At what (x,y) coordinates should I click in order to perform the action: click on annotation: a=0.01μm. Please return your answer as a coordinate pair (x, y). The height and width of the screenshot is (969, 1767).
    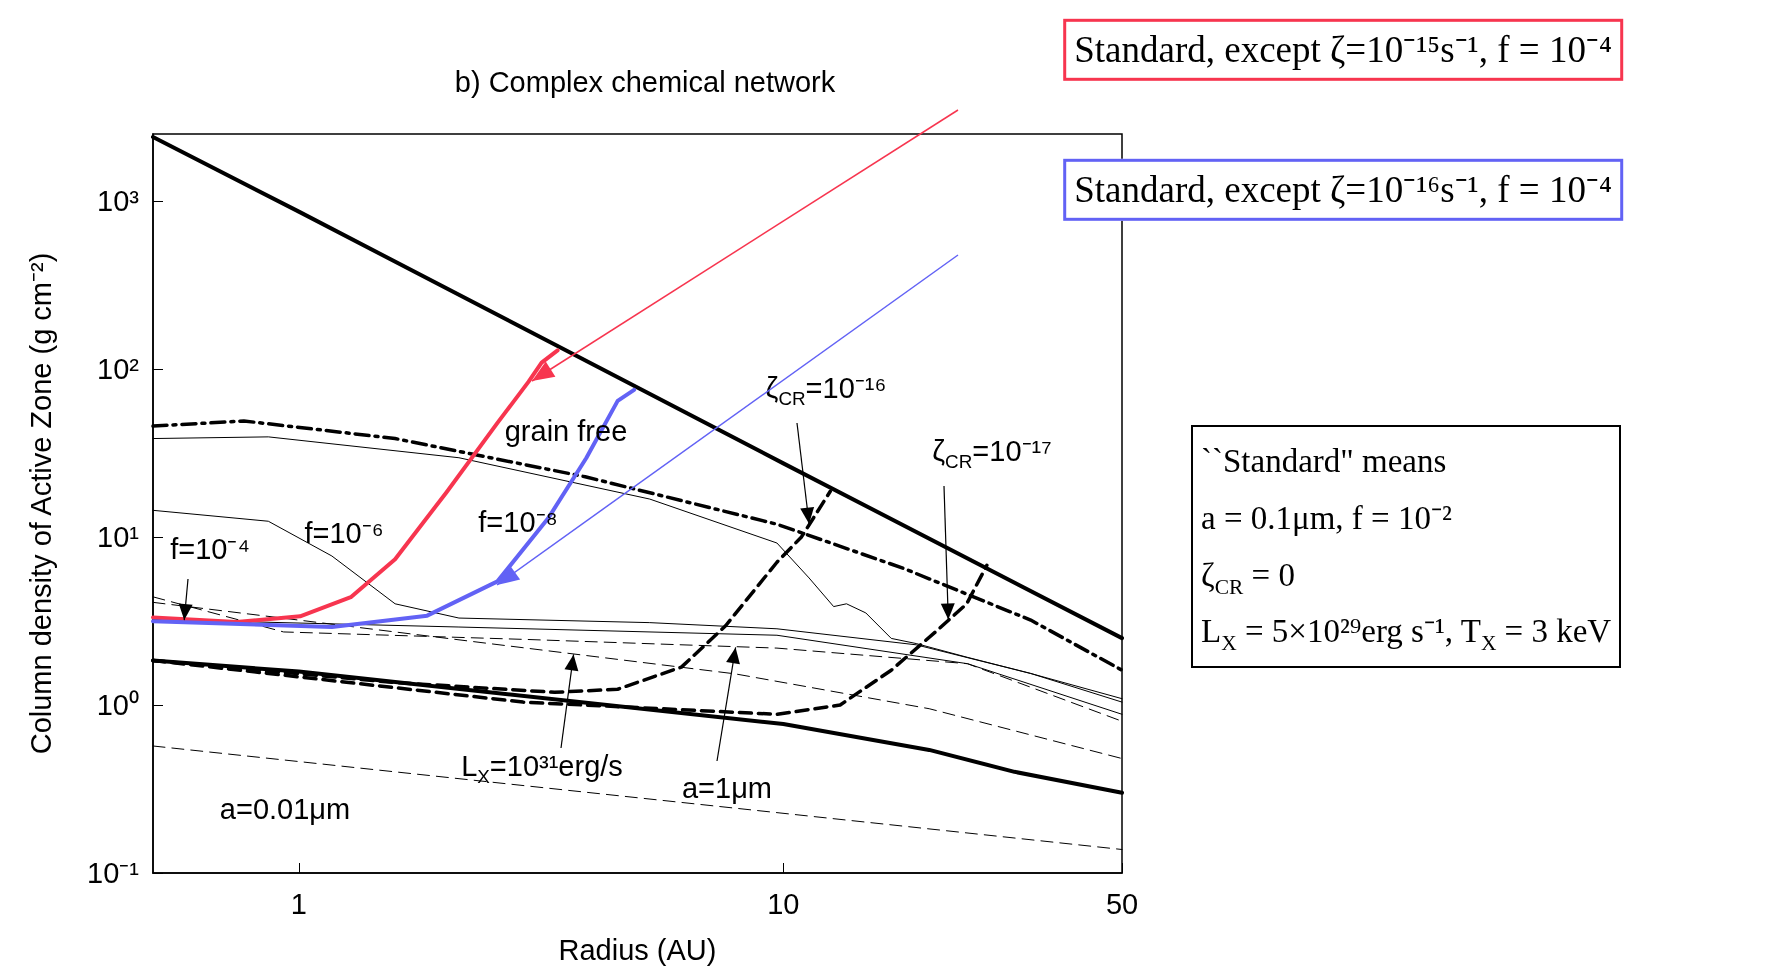
    Looking at the image, I should click on (285, 809).